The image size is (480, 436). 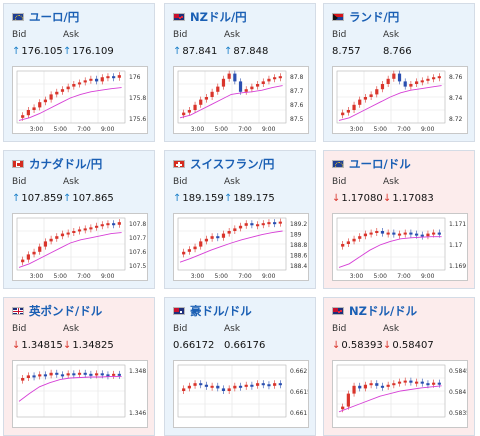 I want to click on x-tick-label: 5:00, so click(x=60, y=129).